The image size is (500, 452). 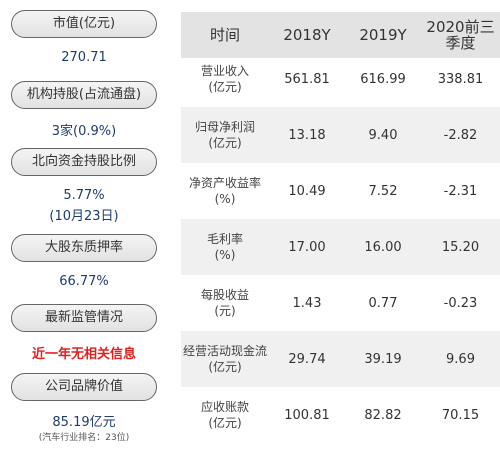 What do you see at coordinates (383, 303) in the screenshot?
I see `row-value-2019: 0.77` at bounding box center [383, 303].